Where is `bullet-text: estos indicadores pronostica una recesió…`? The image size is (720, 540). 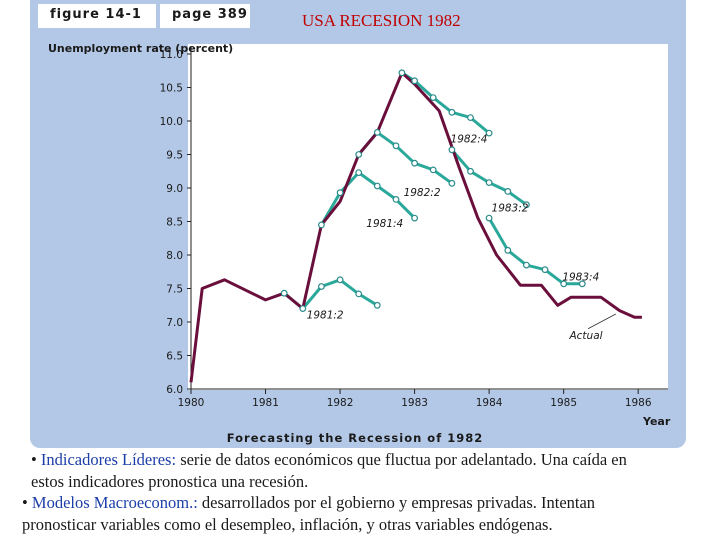
bullet-text: estos indicadores pronostica una recesió… is located at coordinates (170, 481).